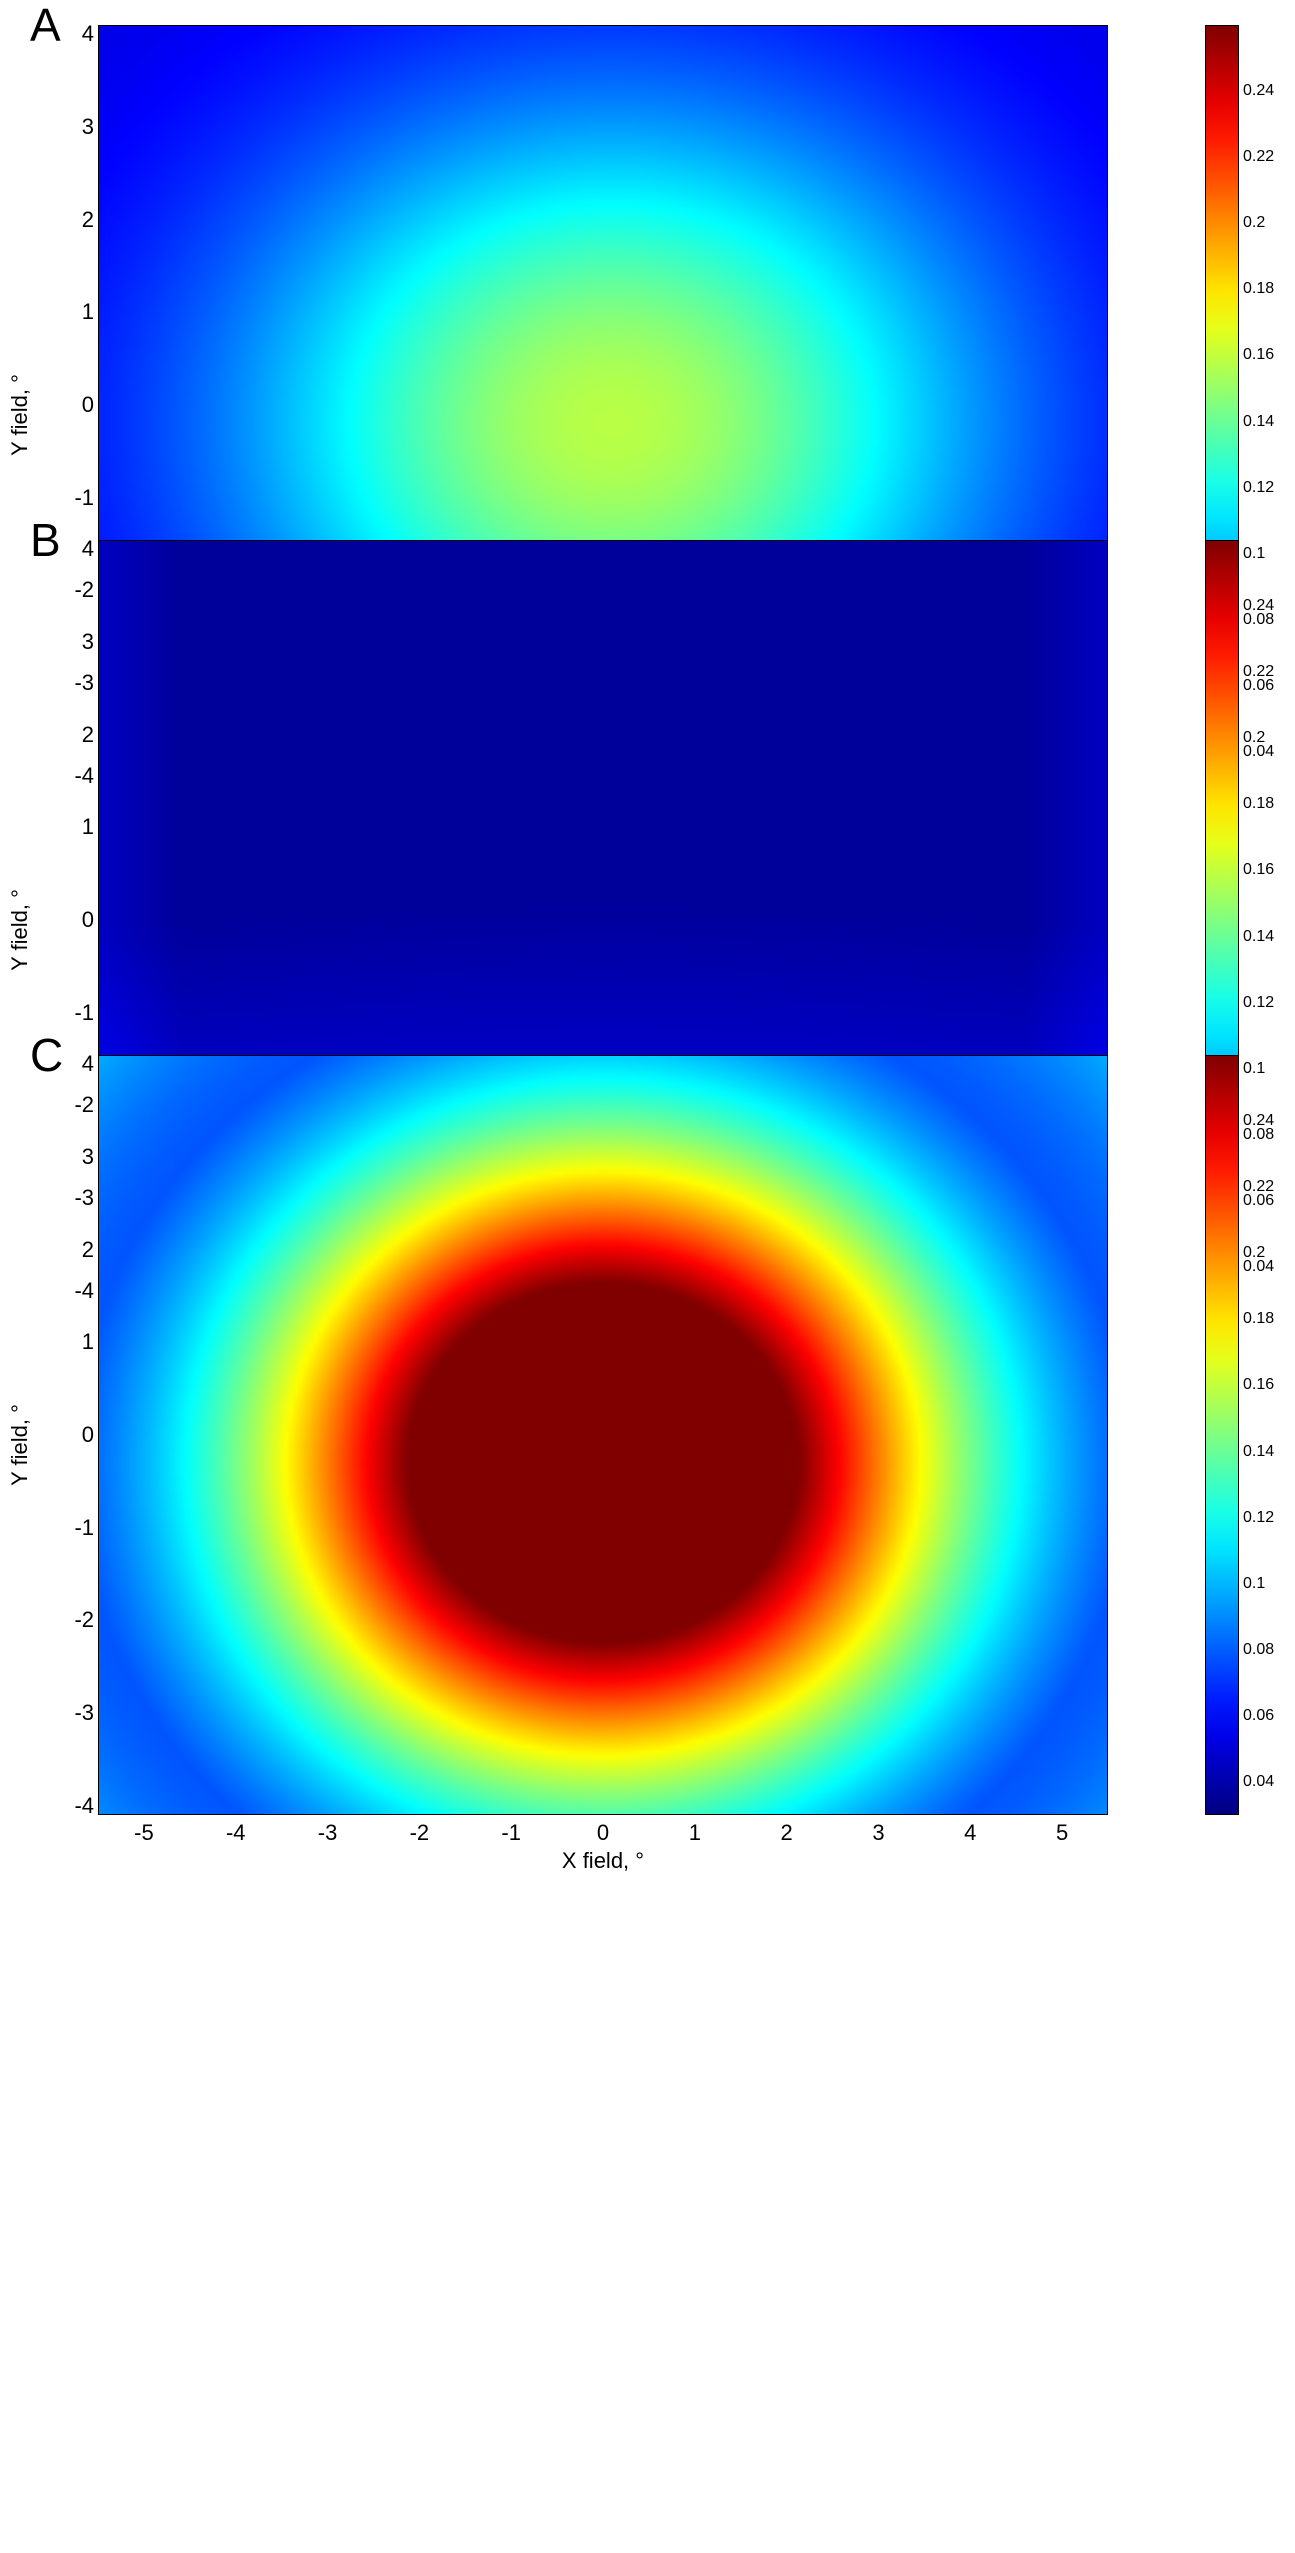  Describe the element at coordinates (419, 1832) in the screenshot. I see `x-tick-label: -2` at that location.